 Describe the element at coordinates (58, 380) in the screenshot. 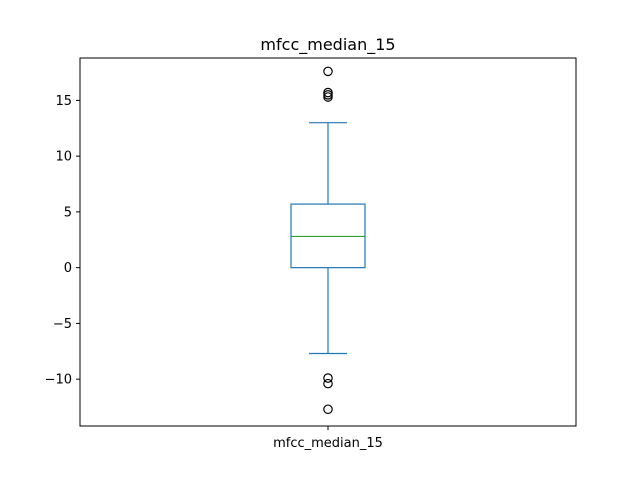

I see `y-tick-label: −10` at that location.